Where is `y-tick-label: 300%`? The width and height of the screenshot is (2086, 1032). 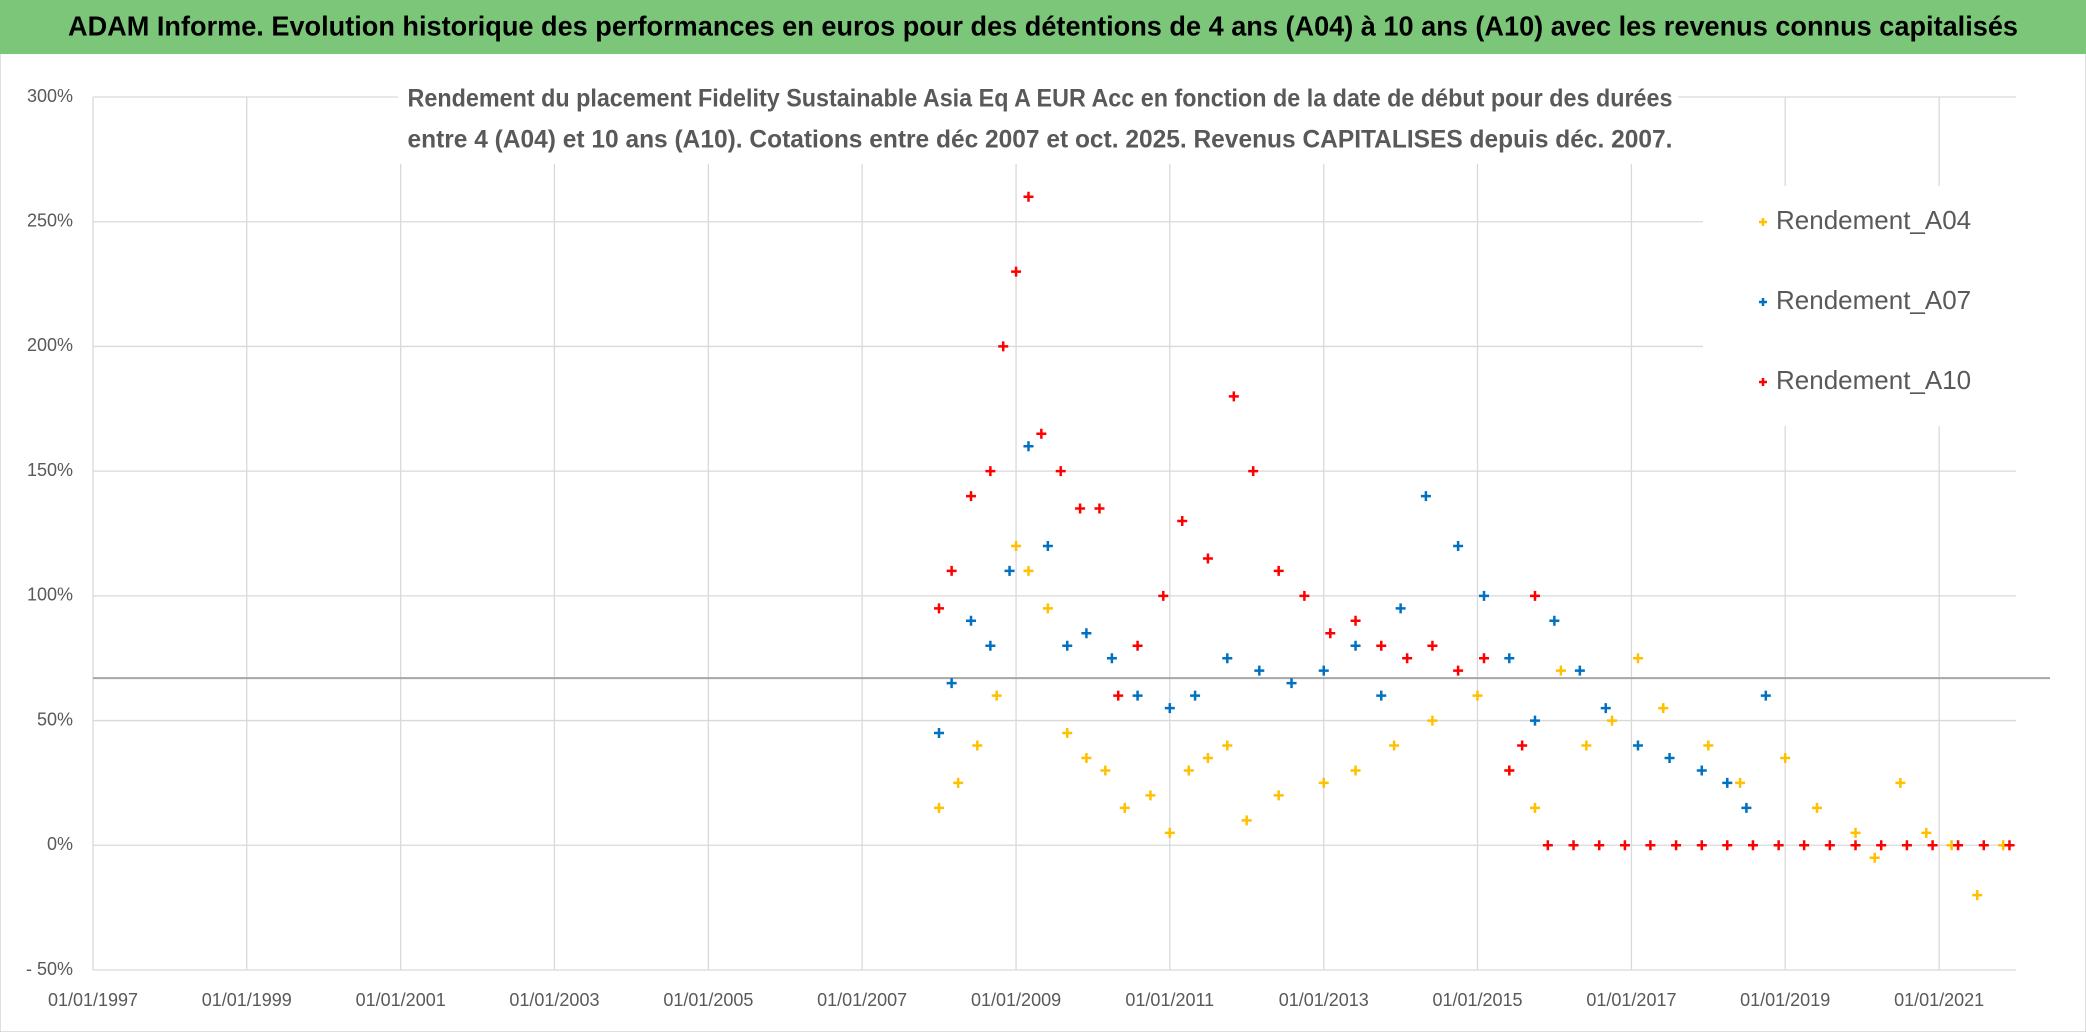 y-tick-label: 300% is located at coordinates (50, 96).